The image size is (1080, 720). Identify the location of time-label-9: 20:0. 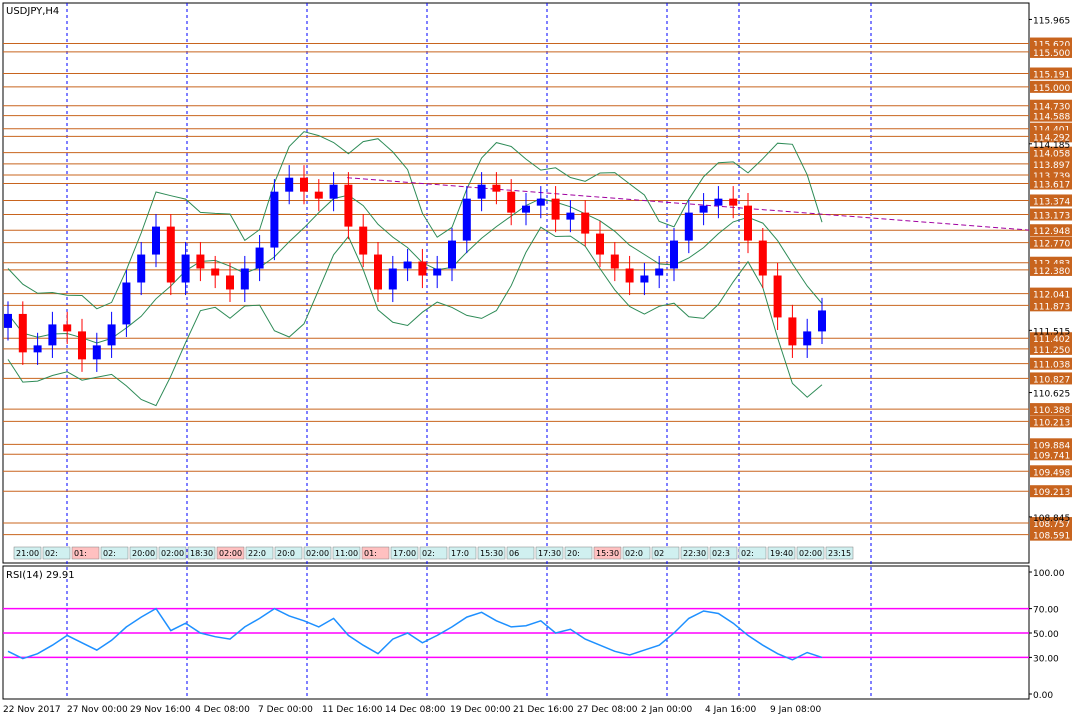
(286, 553).